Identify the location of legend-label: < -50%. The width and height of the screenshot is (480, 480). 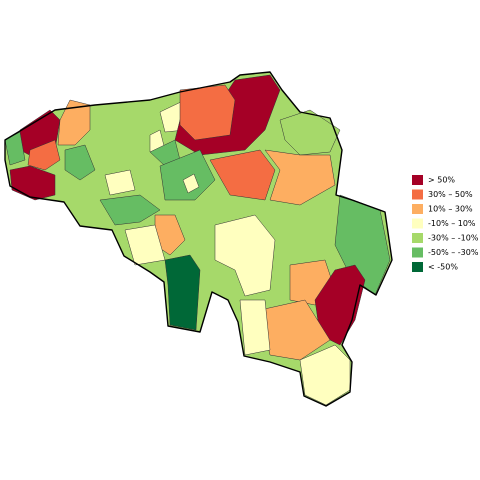
(443, 267).